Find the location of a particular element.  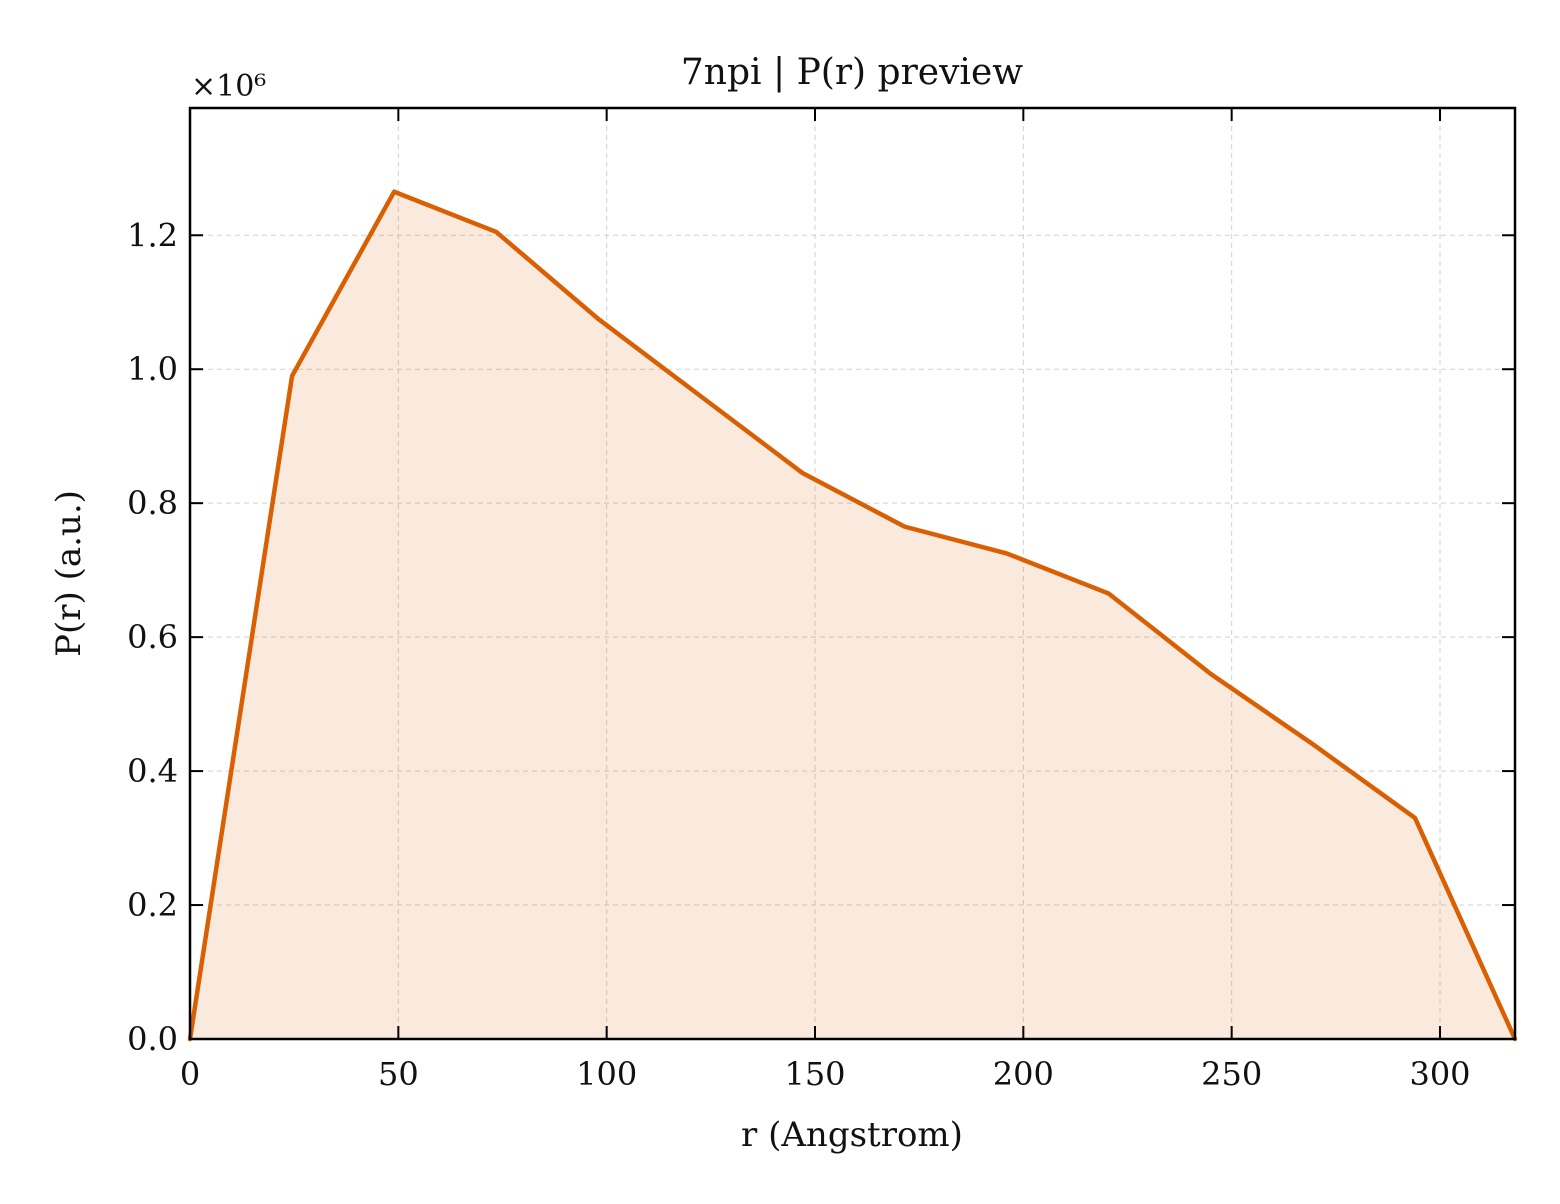

x-tick-label: 200 is located at coordinates (1023, 1074).